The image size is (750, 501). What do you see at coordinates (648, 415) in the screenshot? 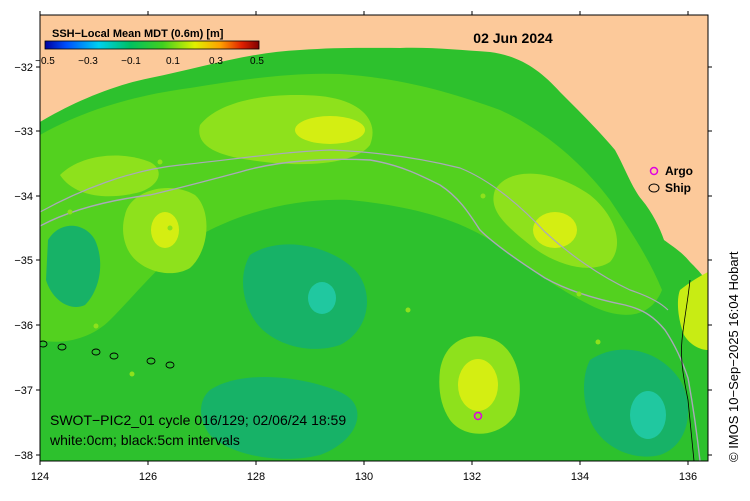
I see `ssh-cyan-southeast` at bounding box center [648, 415].